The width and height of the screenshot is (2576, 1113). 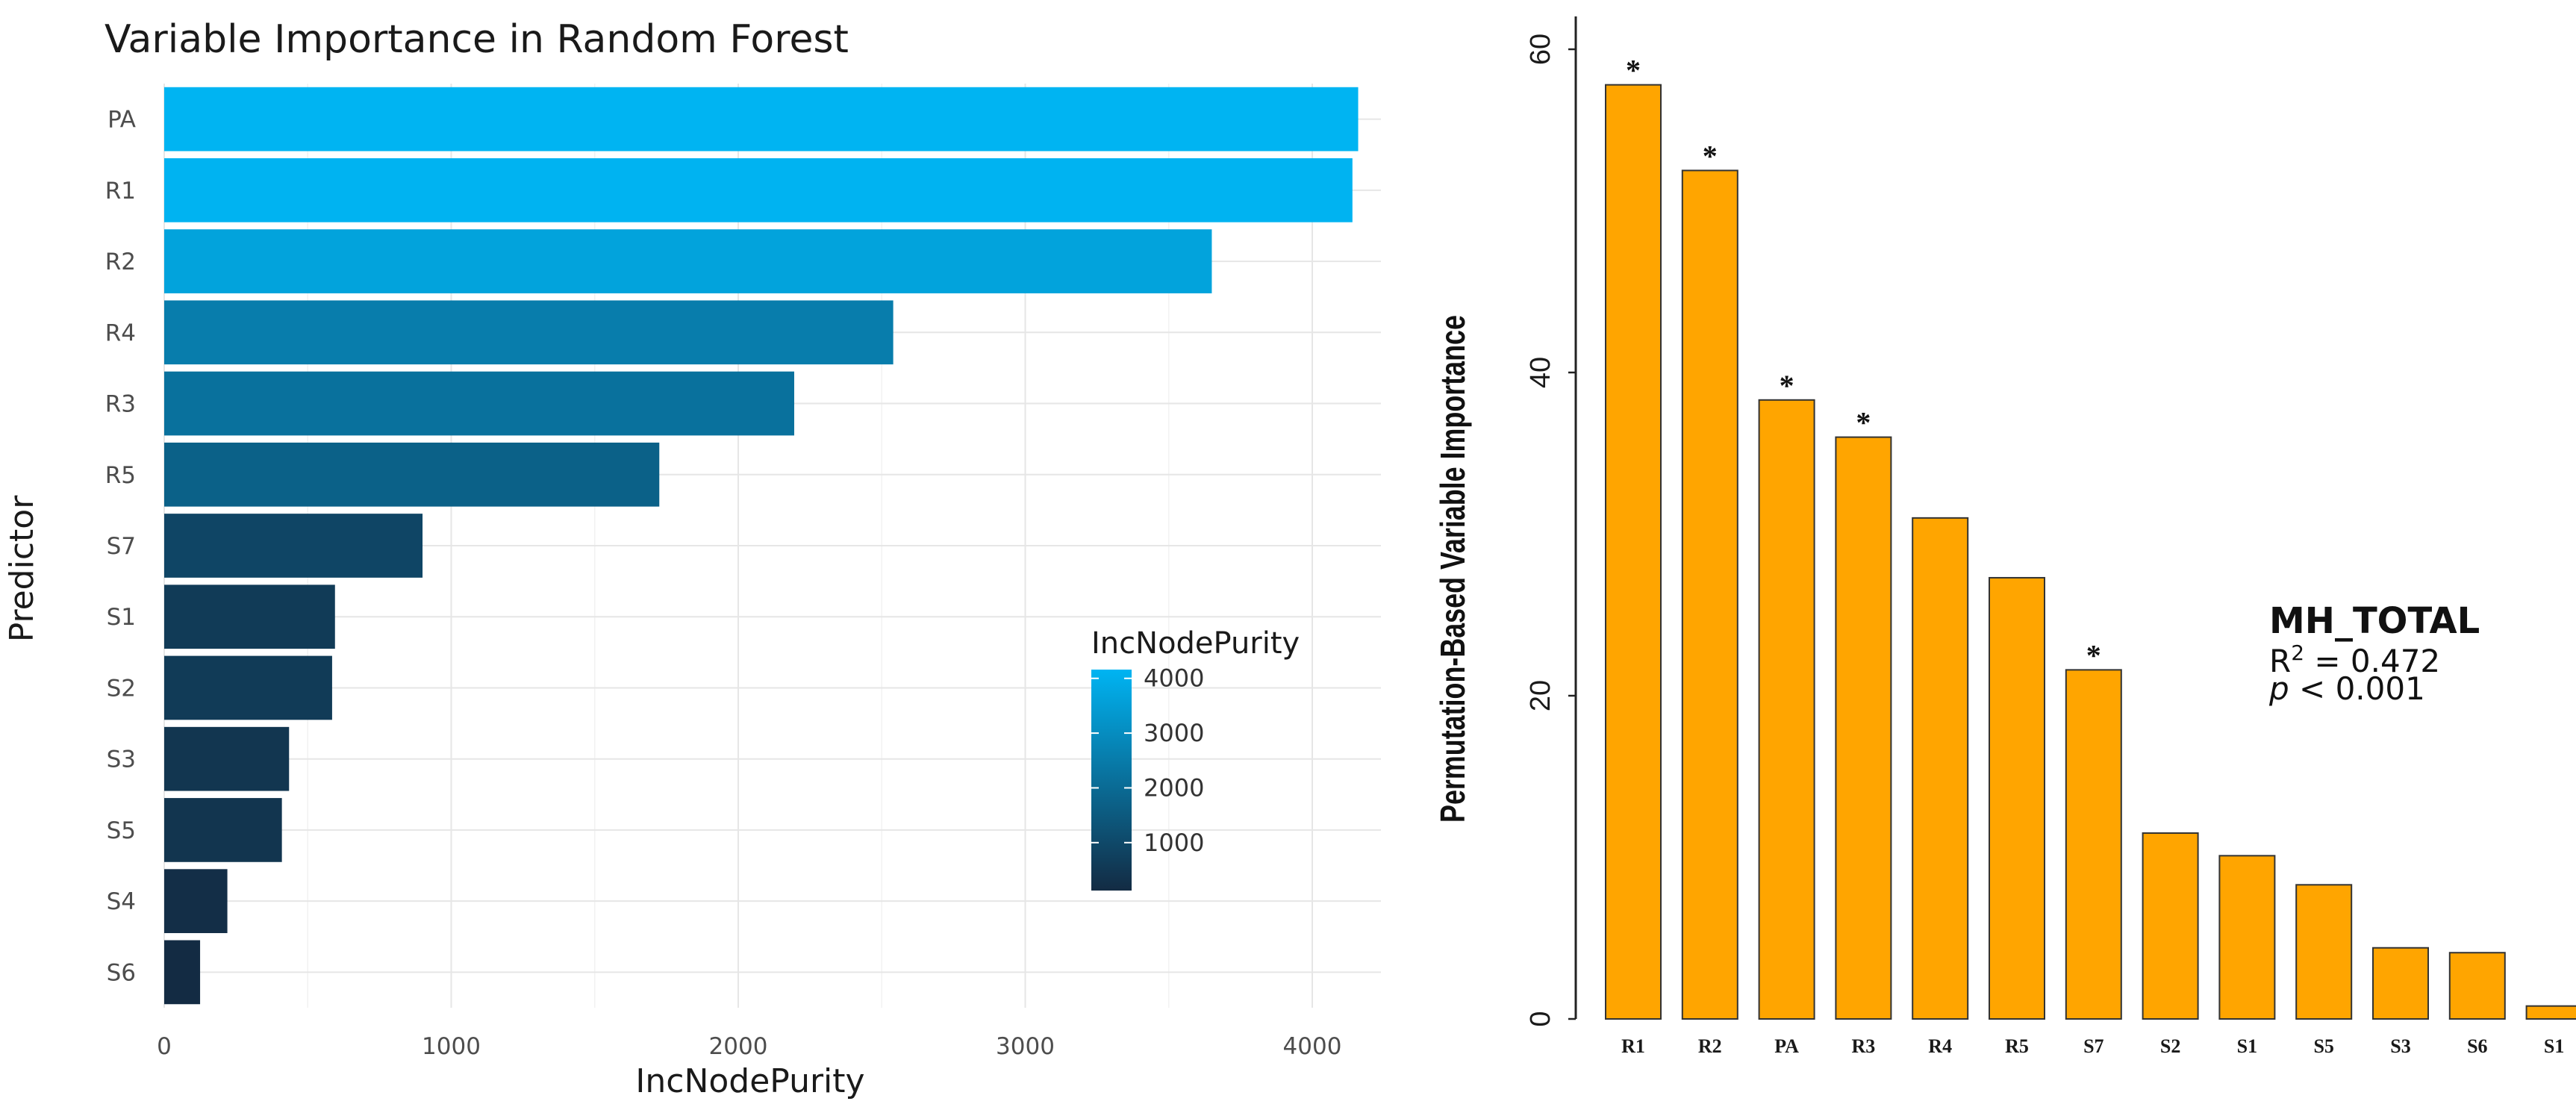 What do you see at coordinates (1111, 780) in the screenshot?
I see `colorbar` at bounding box center [1111, 780].